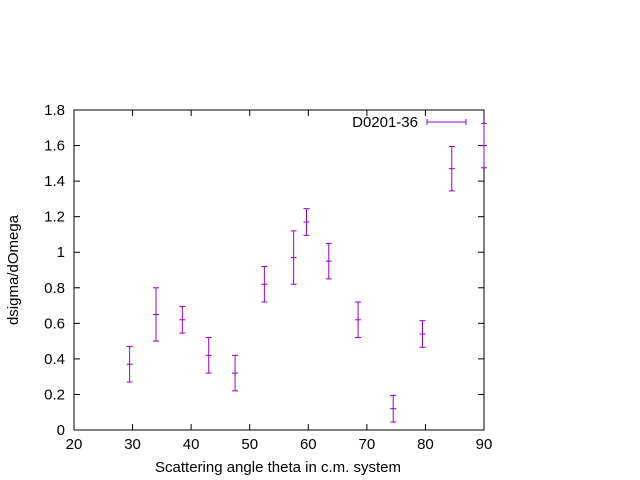 This screenshot has height=480, width=640. What do you see at coordinates (54, 181) in the screenshot?
I see `y-tick-label: 1.4` at bounding box center [54, 181].